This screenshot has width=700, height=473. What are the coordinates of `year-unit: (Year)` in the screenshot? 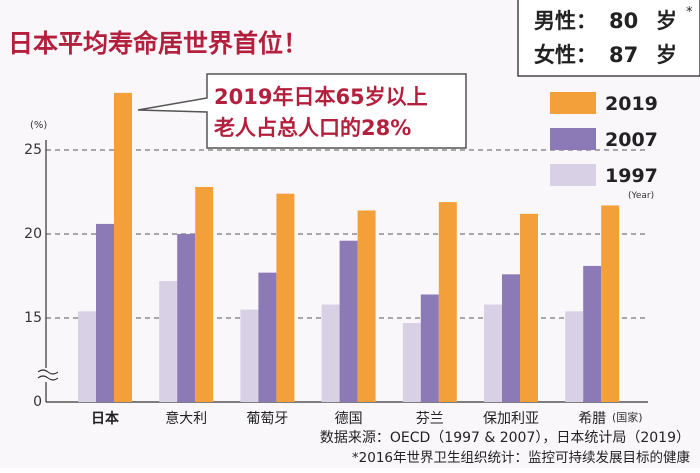 It's located at (641, 196).